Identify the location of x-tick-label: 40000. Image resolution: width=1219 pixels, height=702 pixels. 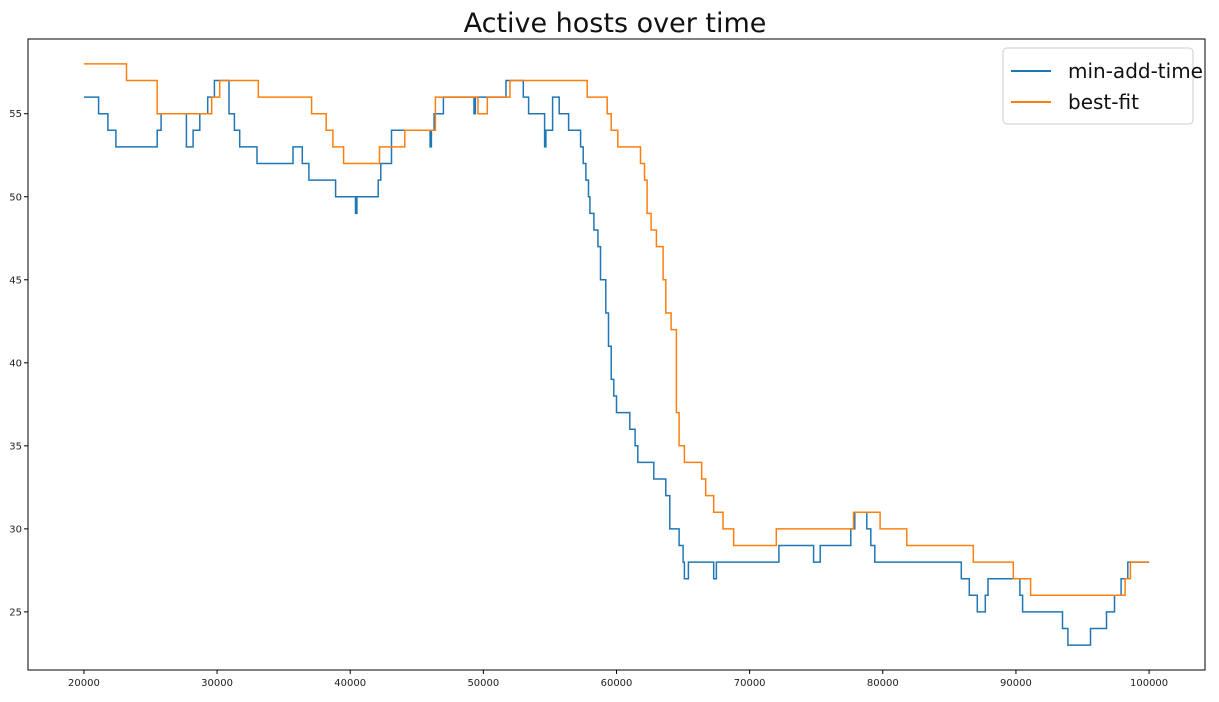
(350, 683).